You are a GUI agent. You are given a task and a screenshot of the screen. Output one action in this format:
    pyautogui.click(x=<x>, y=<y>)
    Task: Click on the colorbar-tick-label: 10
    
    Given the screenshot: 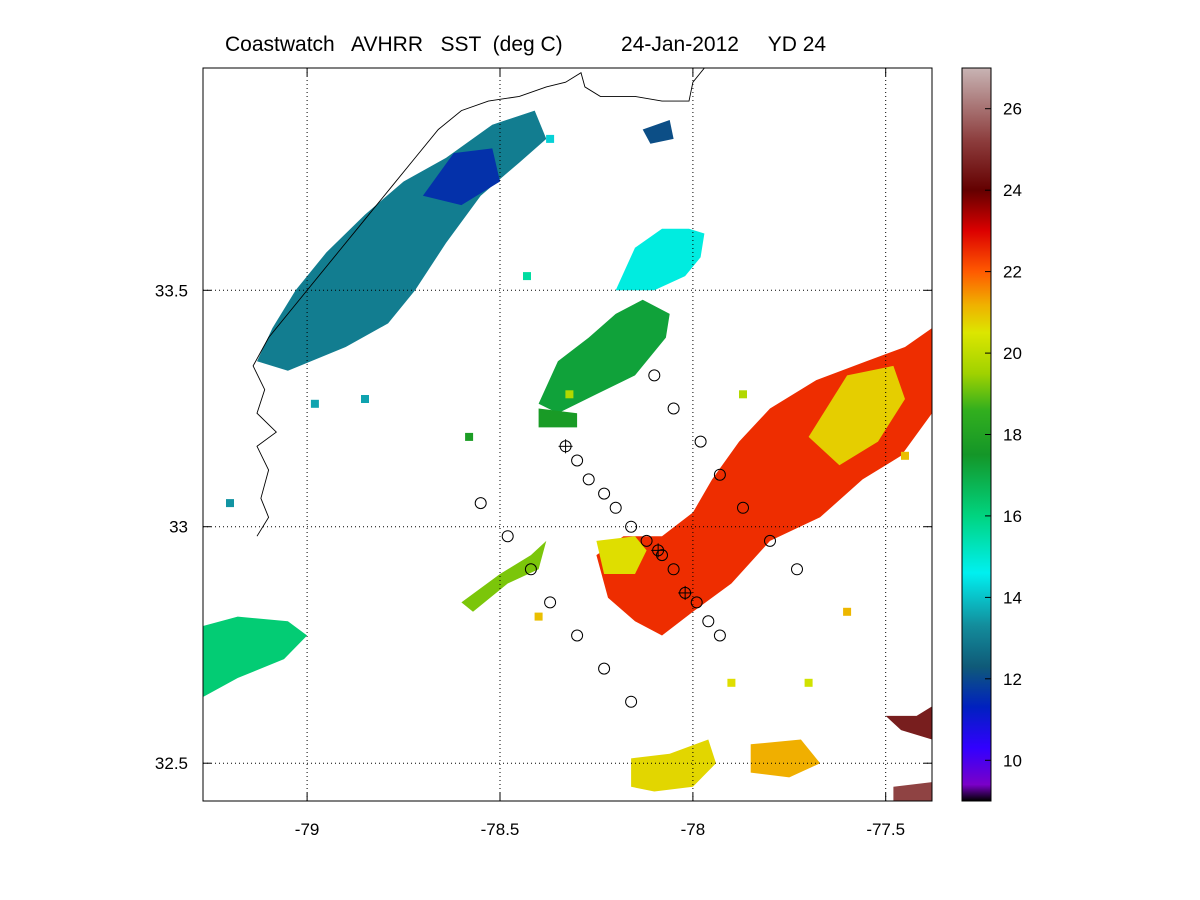 What is the action you would take?
    pyautogui.click(x=1012, y=760)
    